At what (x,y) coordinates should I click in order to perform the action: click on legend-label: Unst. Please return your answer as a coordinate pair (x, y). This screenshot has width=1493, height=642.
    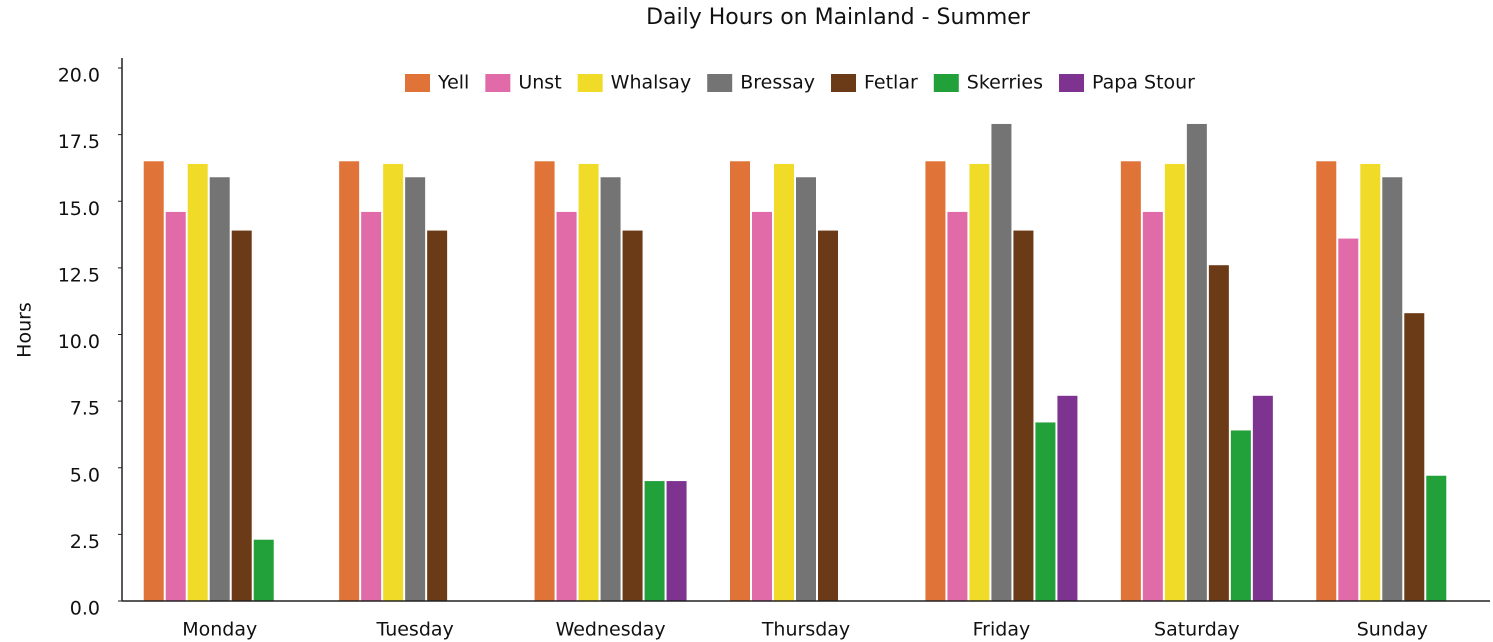
    Looking at the image, I should click on (539, 83).